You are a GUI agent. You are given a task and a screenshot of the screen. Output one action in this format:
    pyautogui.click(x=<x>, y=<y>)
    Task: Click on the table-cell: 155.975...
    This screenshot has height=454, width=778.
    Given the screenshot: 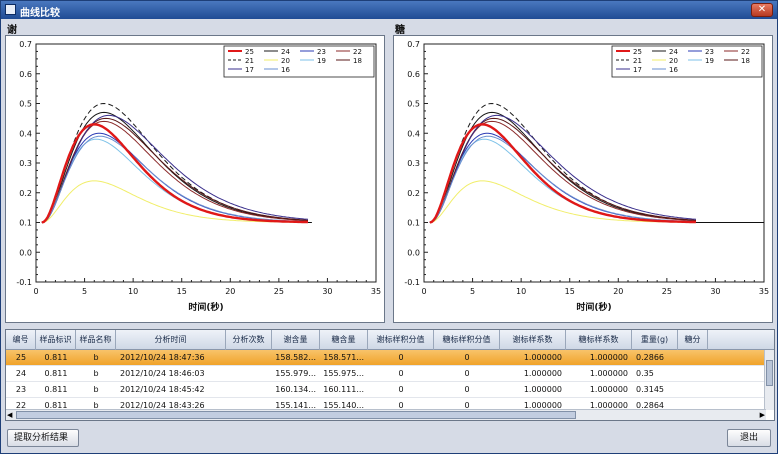 What is the action you would take?
    pyautogui.click(x=343, y=373)
    